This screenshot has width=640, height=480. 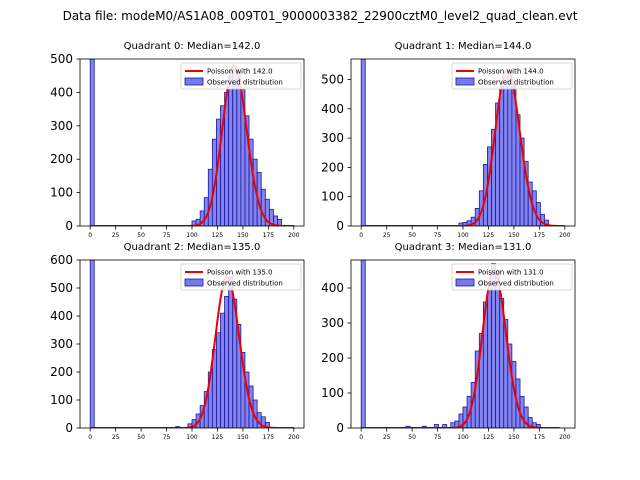 I want to click on quadrant-1-title: Quadrant 1: Median=144.0, so click(x=463, y=46).